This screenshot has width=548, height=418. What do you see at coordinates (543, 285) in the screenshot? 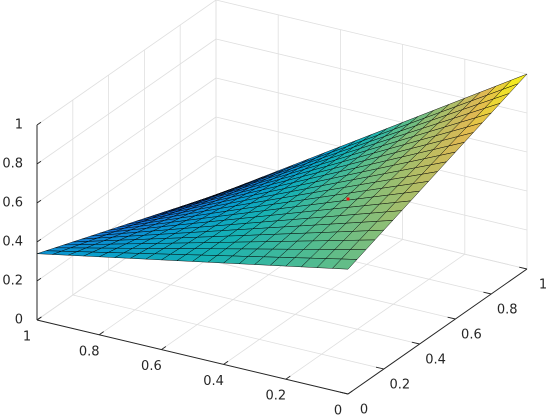
I see `y-tick-label: 1` at bounding box center [543, 285].